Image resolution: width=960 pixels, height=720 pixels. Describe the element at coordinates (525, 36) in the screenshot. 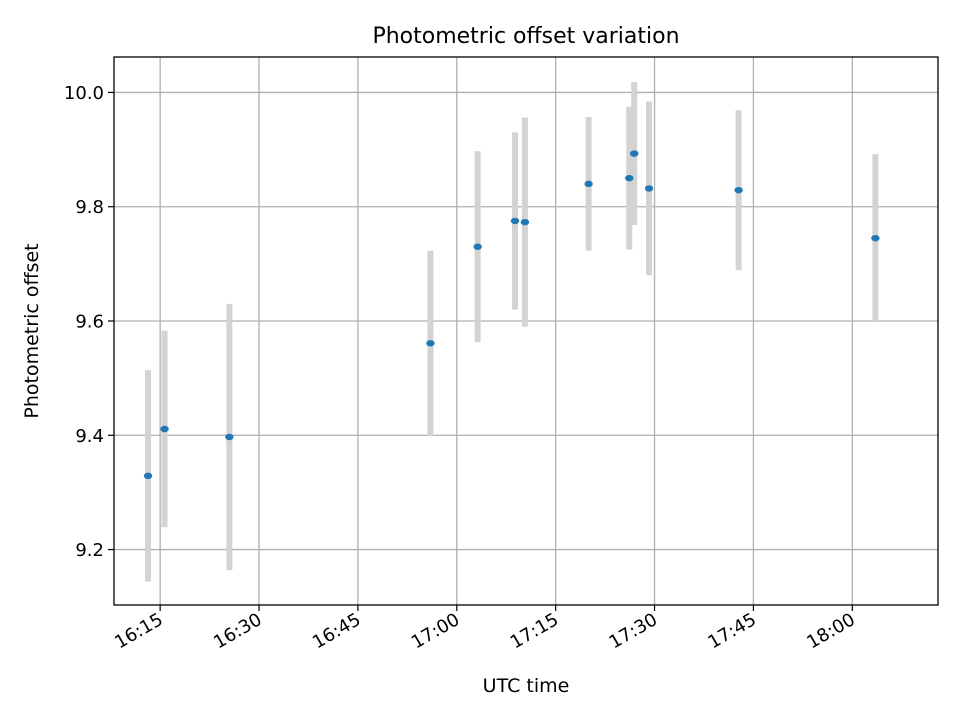

I see `chart-title: Photometric offset variation` at that location.